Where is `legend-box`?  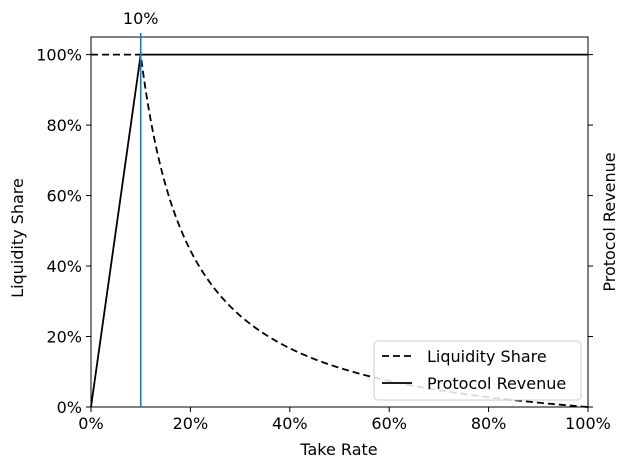 legend-box is located at coordinates (477, 370).